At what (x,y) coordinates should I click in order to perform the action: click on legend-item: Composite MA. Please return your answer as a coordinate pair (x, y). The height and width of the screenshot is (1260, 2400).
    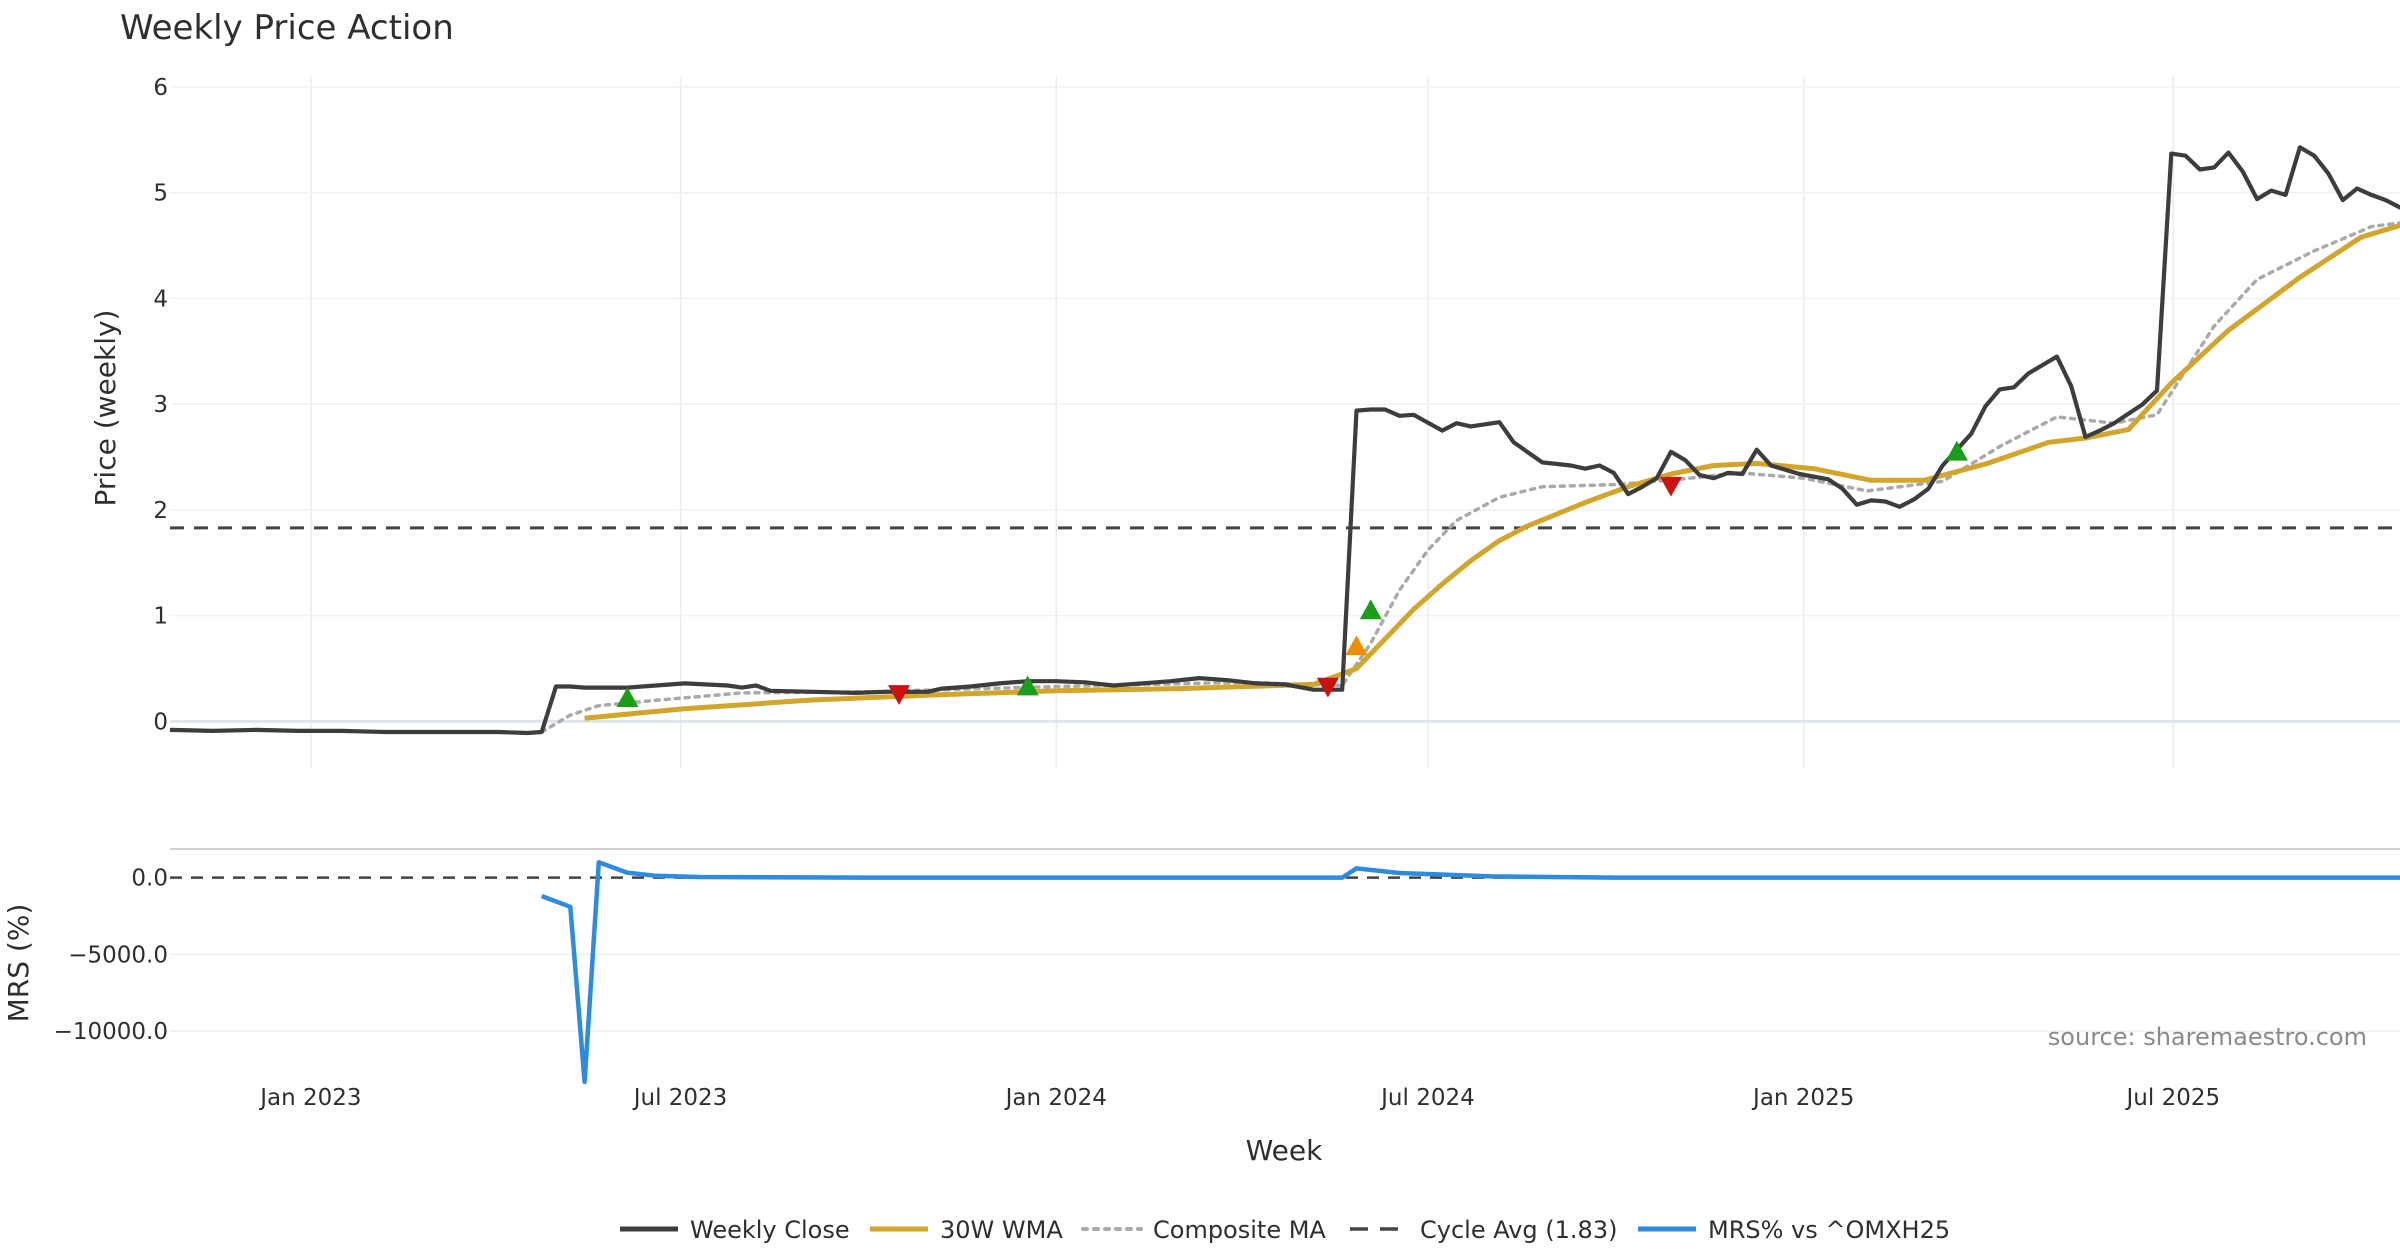
    Looking at the image, I should click on (1203, 1230).